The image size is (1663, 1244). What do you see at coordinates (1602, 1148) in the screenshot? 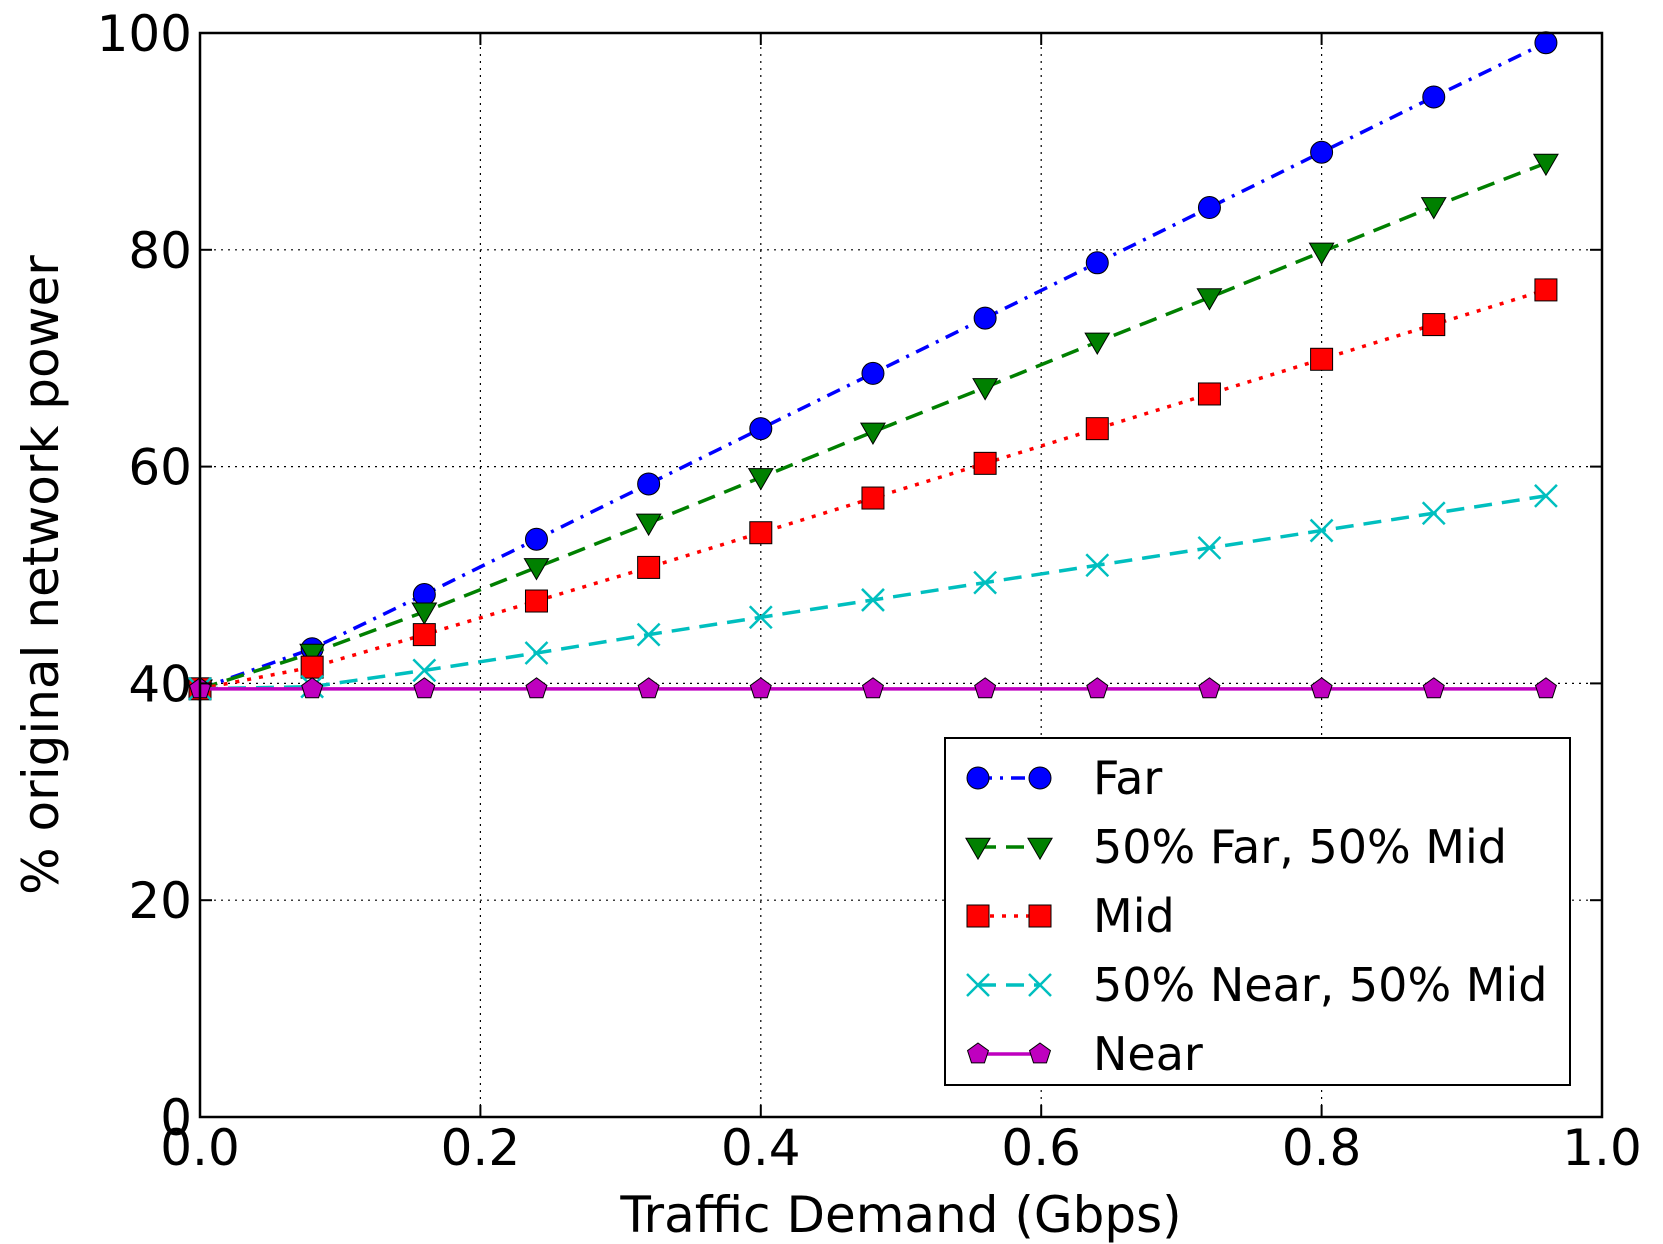
I see `x-tick-label: 1.0` at bounding box center [1602, 1148].